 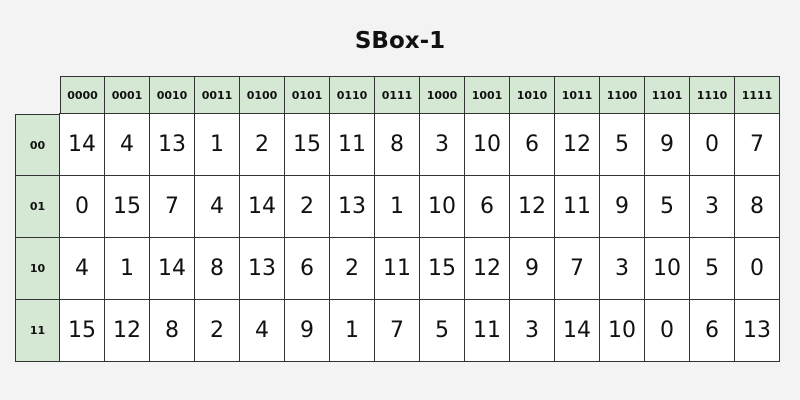 What do you see at coordinates (217, 95) in the screenshot?
I see `column-header: 0011` at bounding box center [217, 95].